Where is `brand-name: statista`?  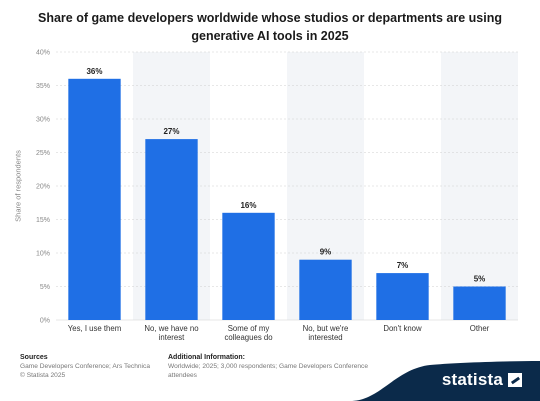 brand-name: statista is located at coordinates (472, 379).